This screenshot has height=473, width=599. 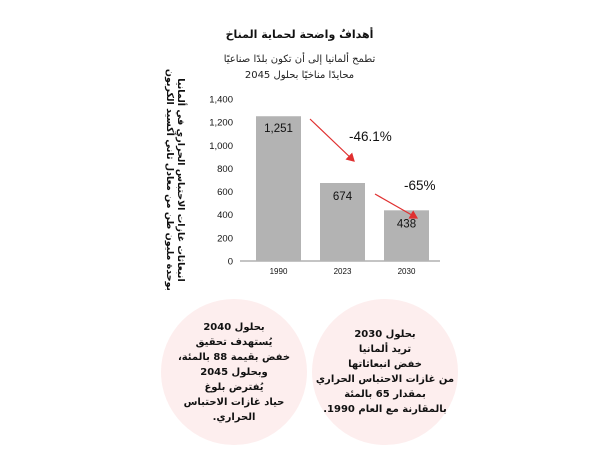 What do you see at coordinates (385, 379) in the screenshot?
I see `circle-2030-line: من غازات الاحتباس الحراري` at bounding box center [385, 379].